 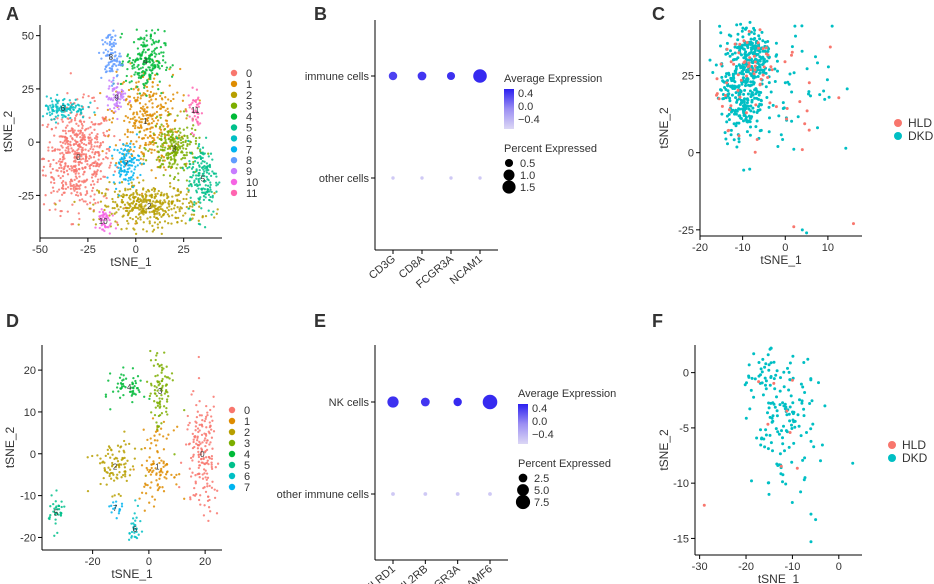 I want to click on cluster-10-label: 10, so click(x=103, y=221).